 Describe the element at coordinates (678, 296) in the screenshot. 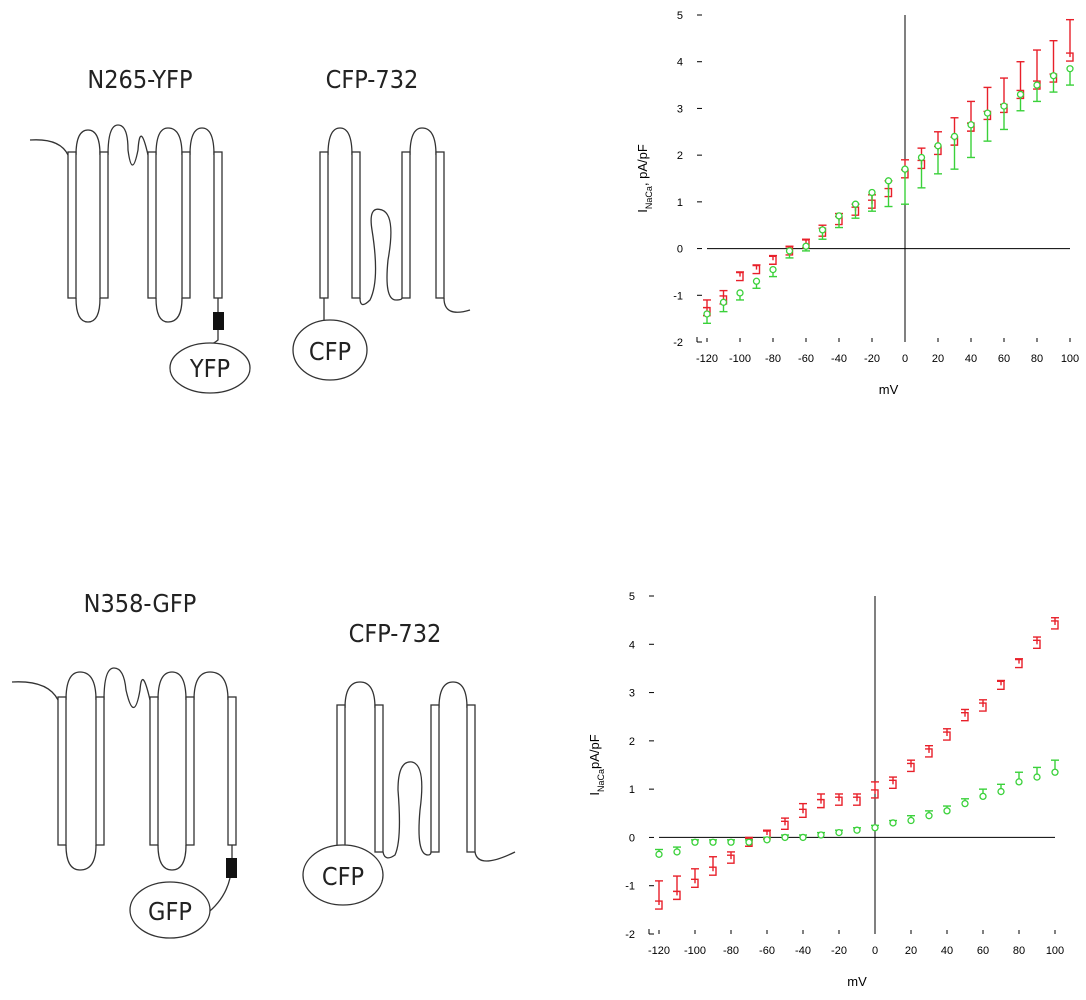

I see `y-tick-label: -1` at that location.